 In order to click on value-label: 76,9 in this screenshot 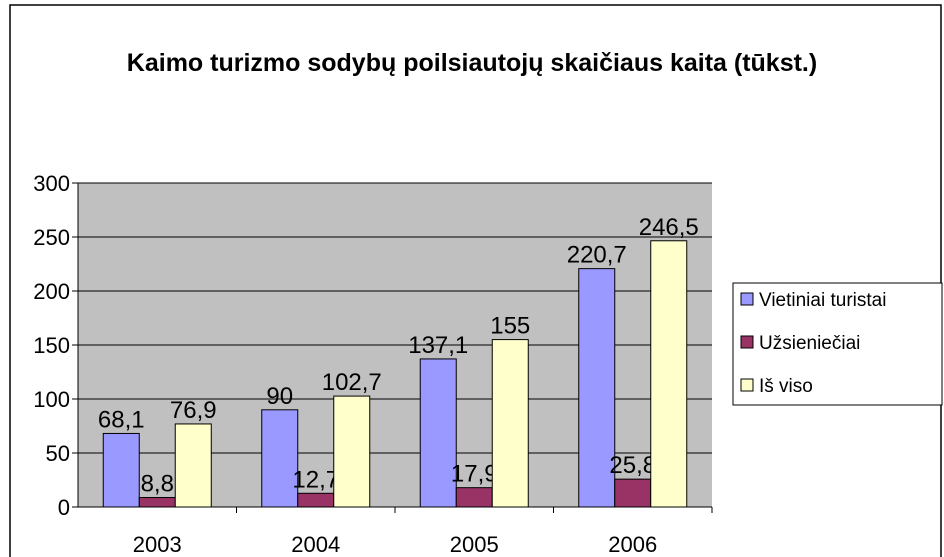, I will do `click(193, 410)`.